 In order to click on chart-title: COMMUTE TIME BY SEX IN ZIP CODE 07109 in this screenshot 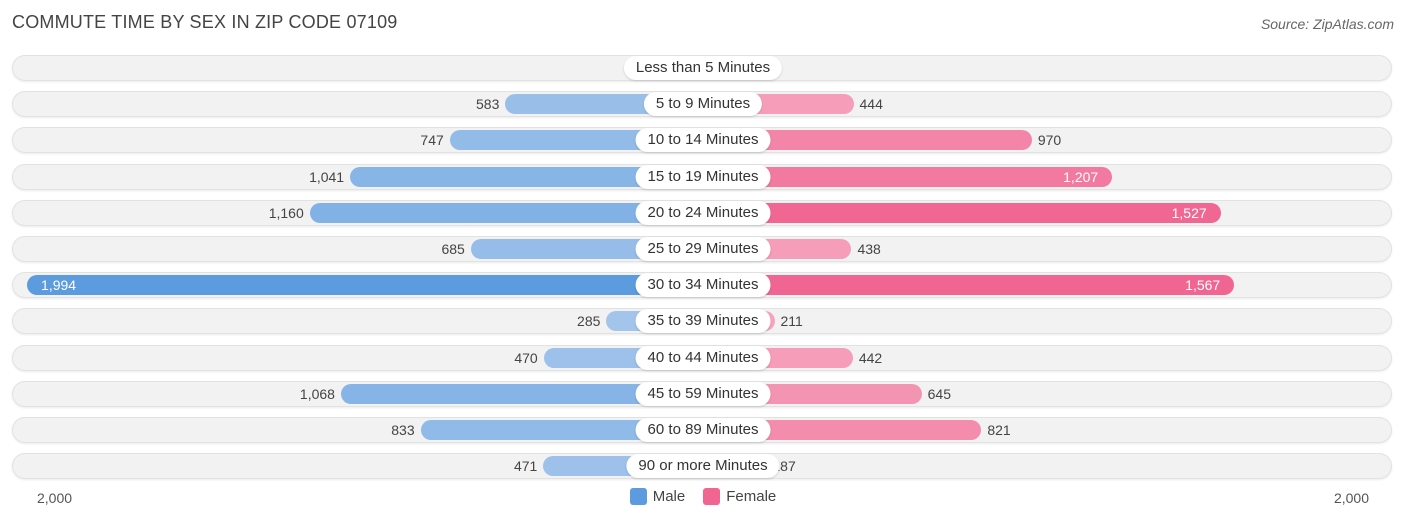, I will do `click(205, 22)`.